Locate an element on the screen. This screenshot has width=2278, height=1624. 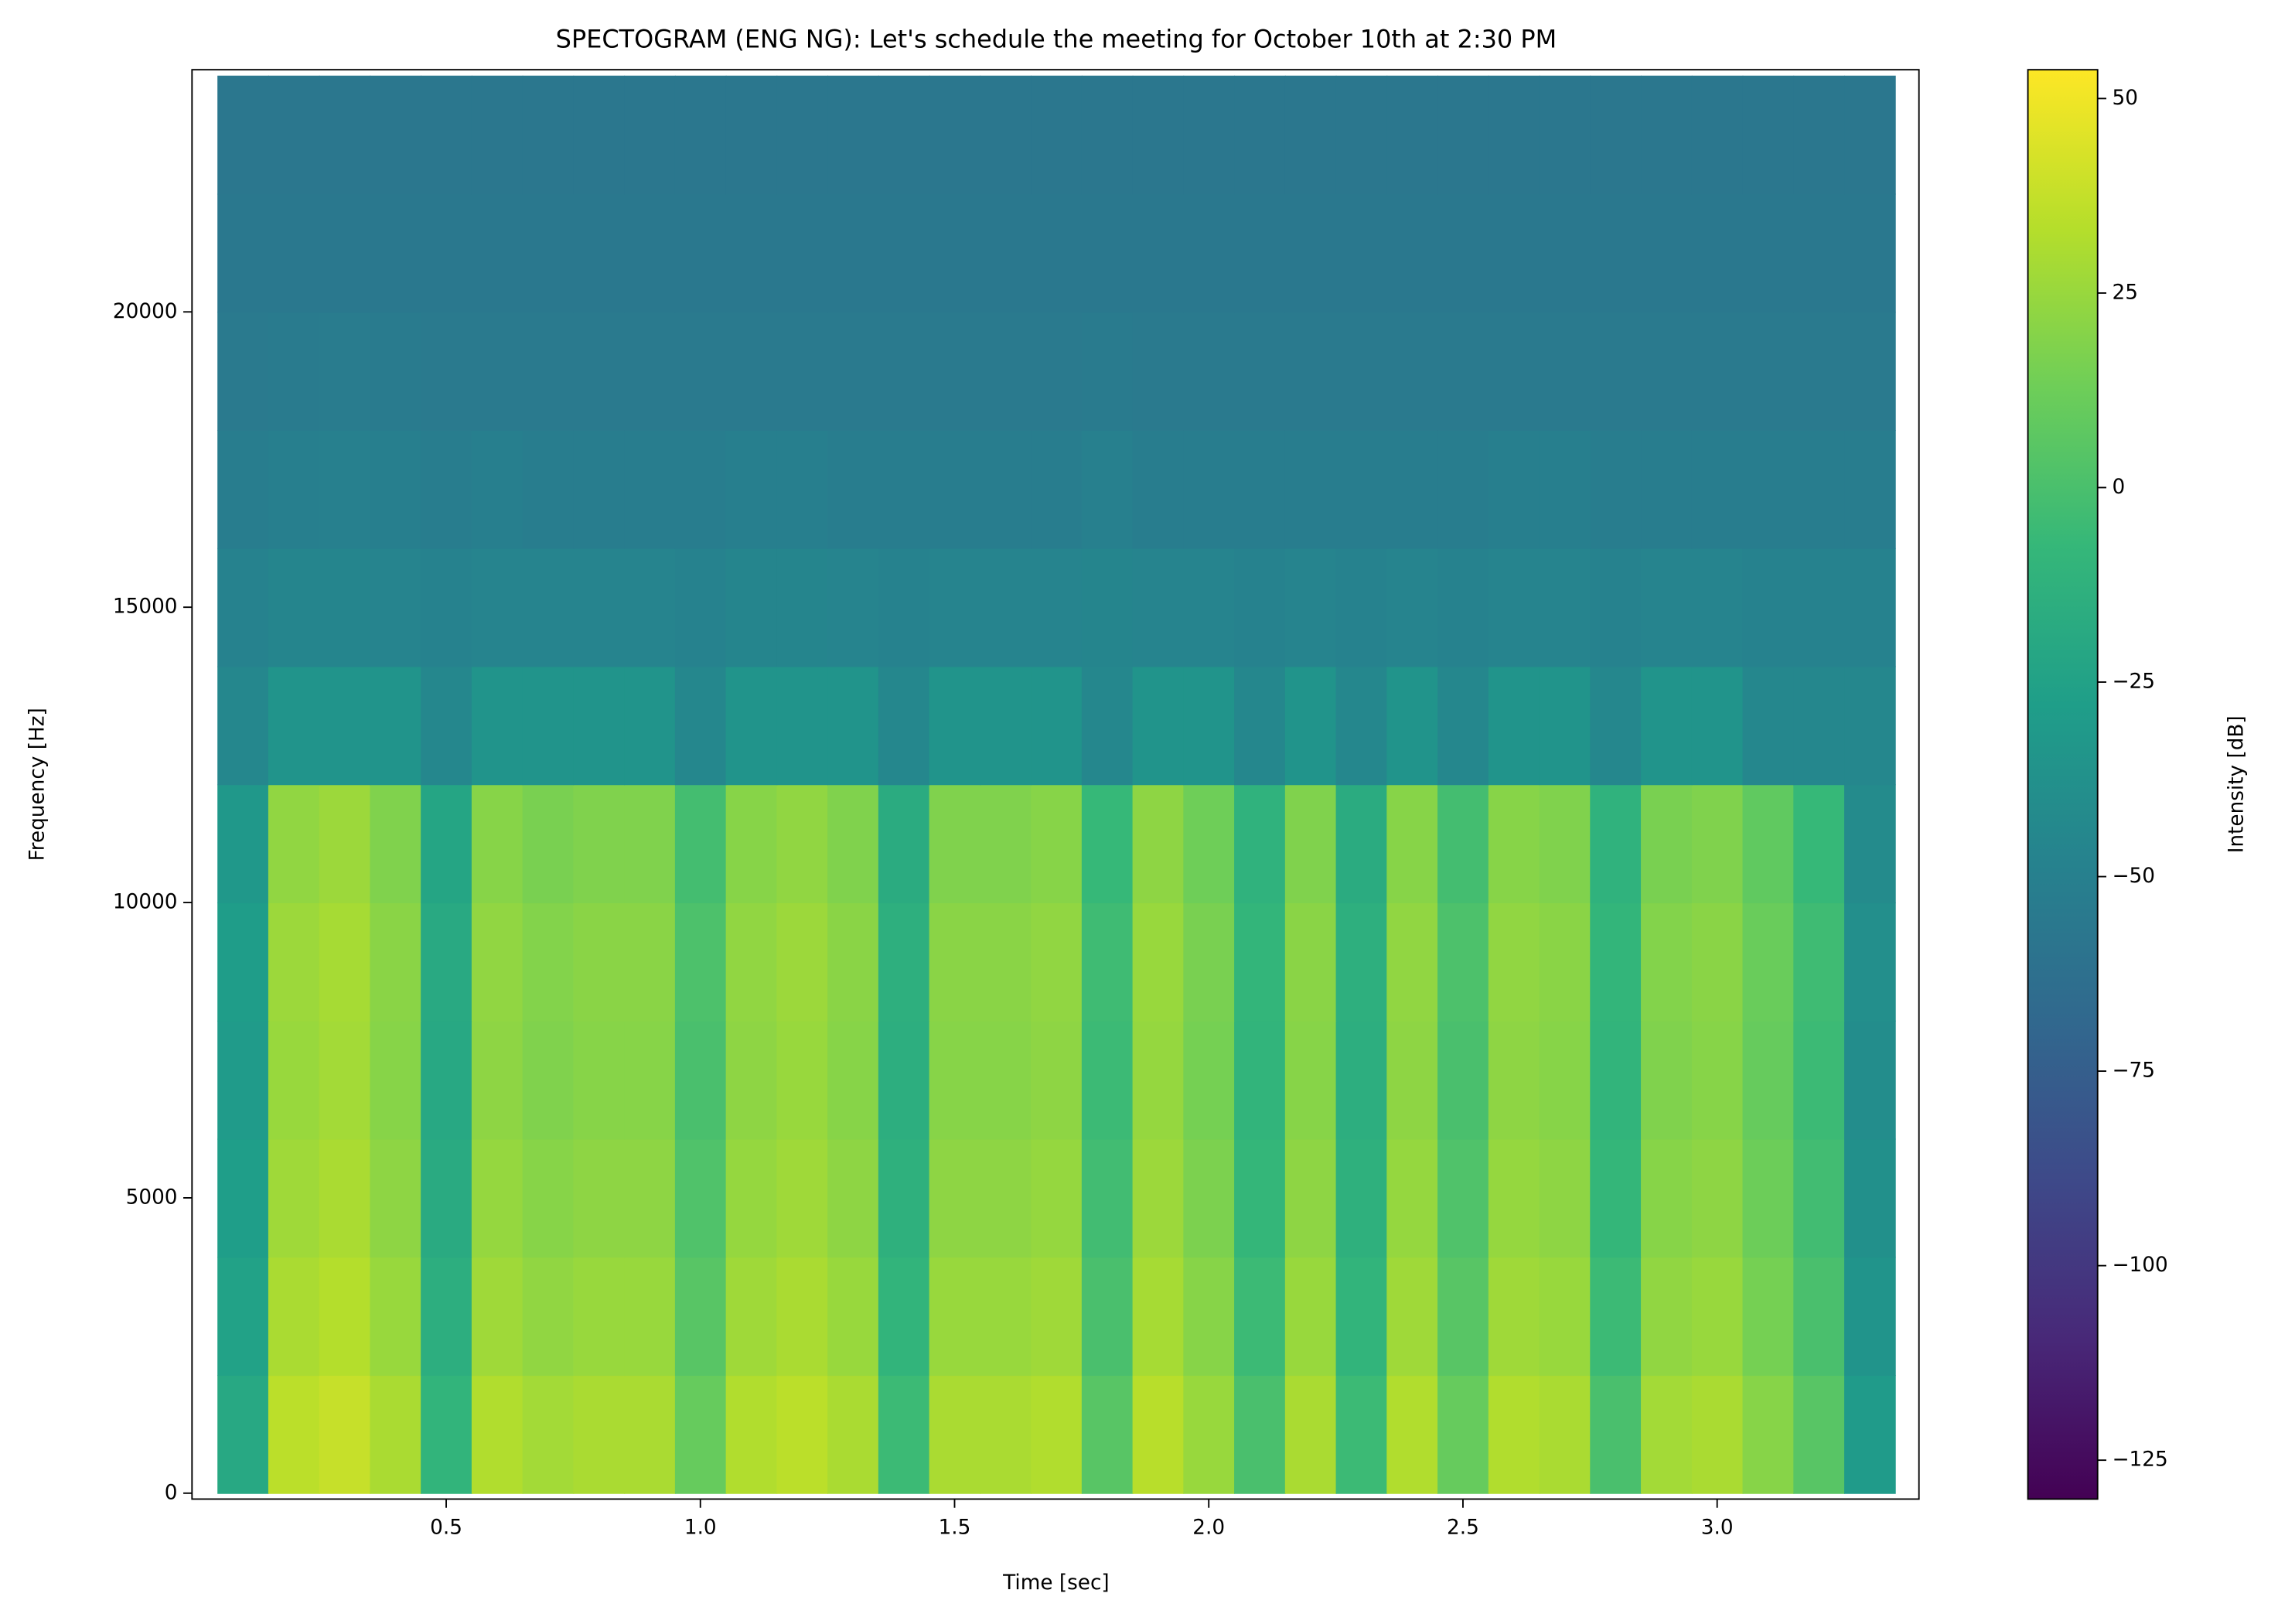
y-tick-label: 0 is located at coordinates (171, 1492).